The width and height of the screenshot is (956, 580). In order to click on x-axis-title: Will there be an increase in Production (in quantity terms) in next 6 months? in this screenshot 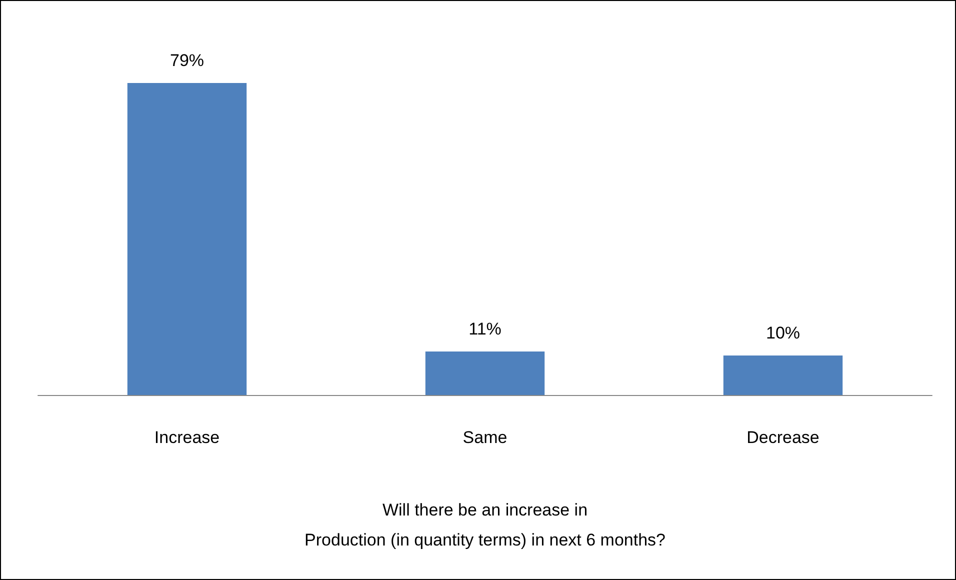, I will do `click(485, 525)`.